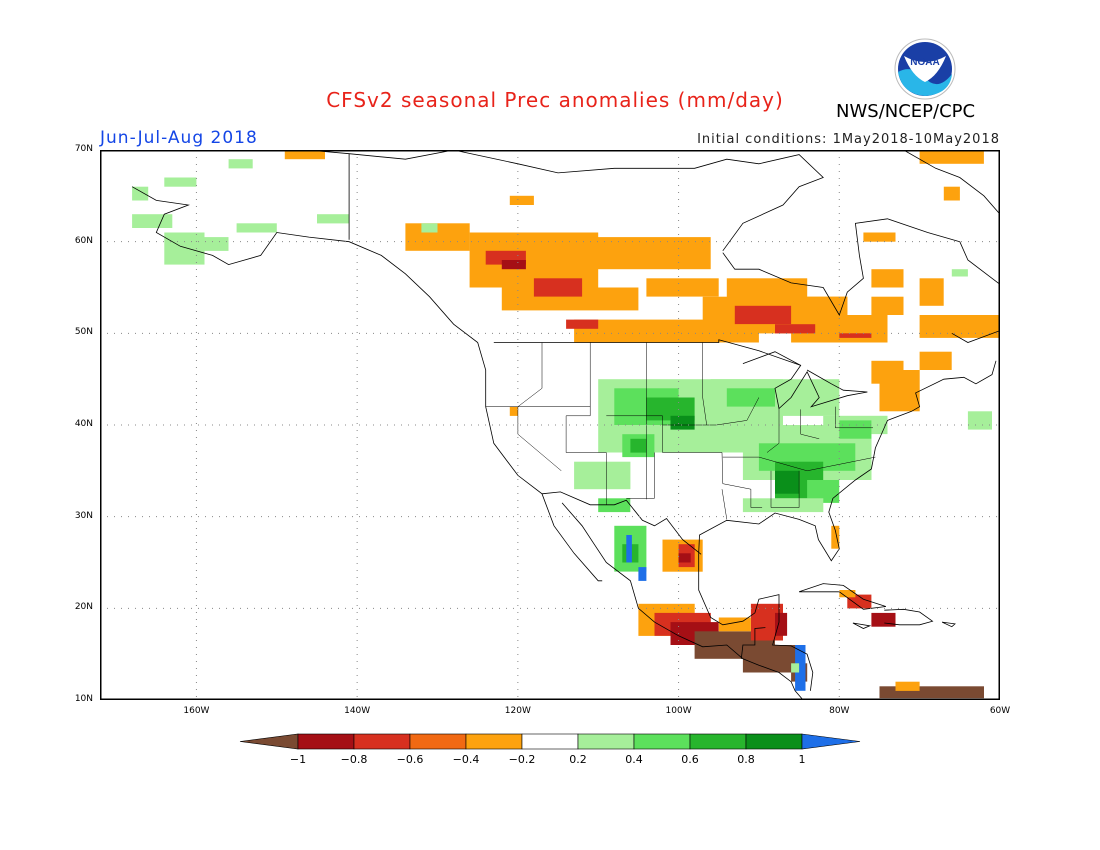 This screenshot has width=1100, height=850. I want to click on lat-label-40N: 40N, so click(83, 424).